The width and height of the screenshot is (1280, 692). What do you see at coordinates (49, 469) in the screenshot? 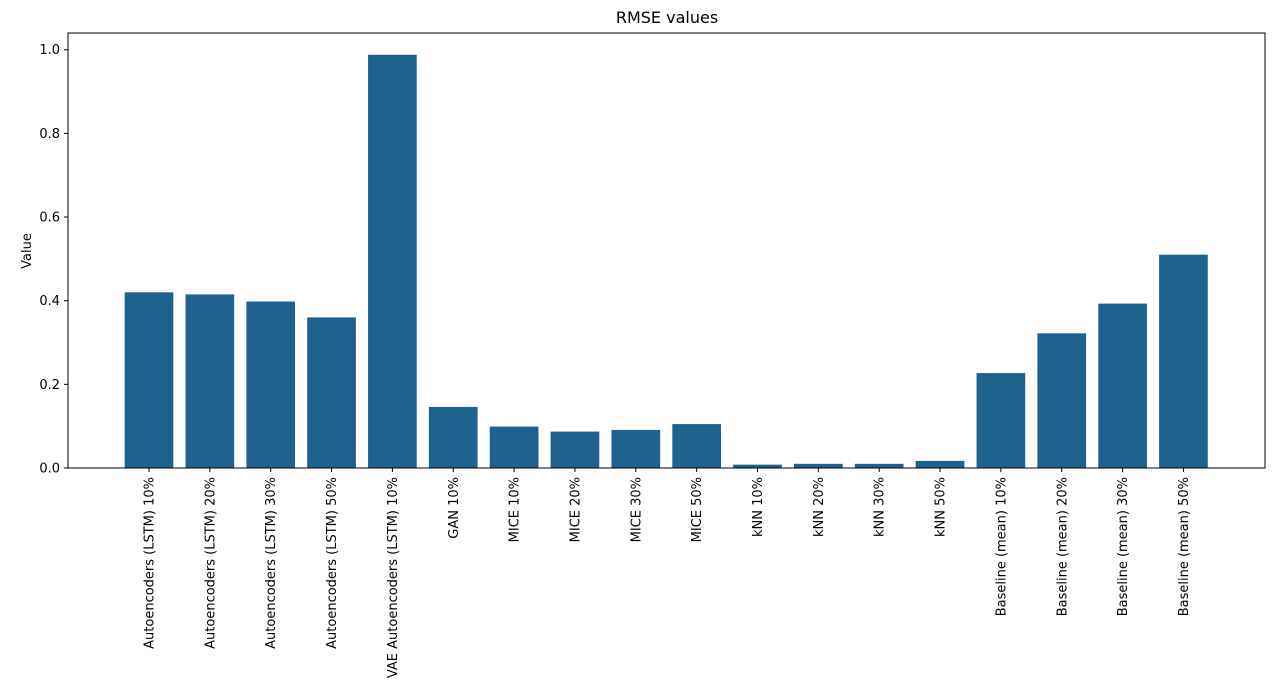
I see `y-tick-label: 0.0` at bounding box center [49, 469].